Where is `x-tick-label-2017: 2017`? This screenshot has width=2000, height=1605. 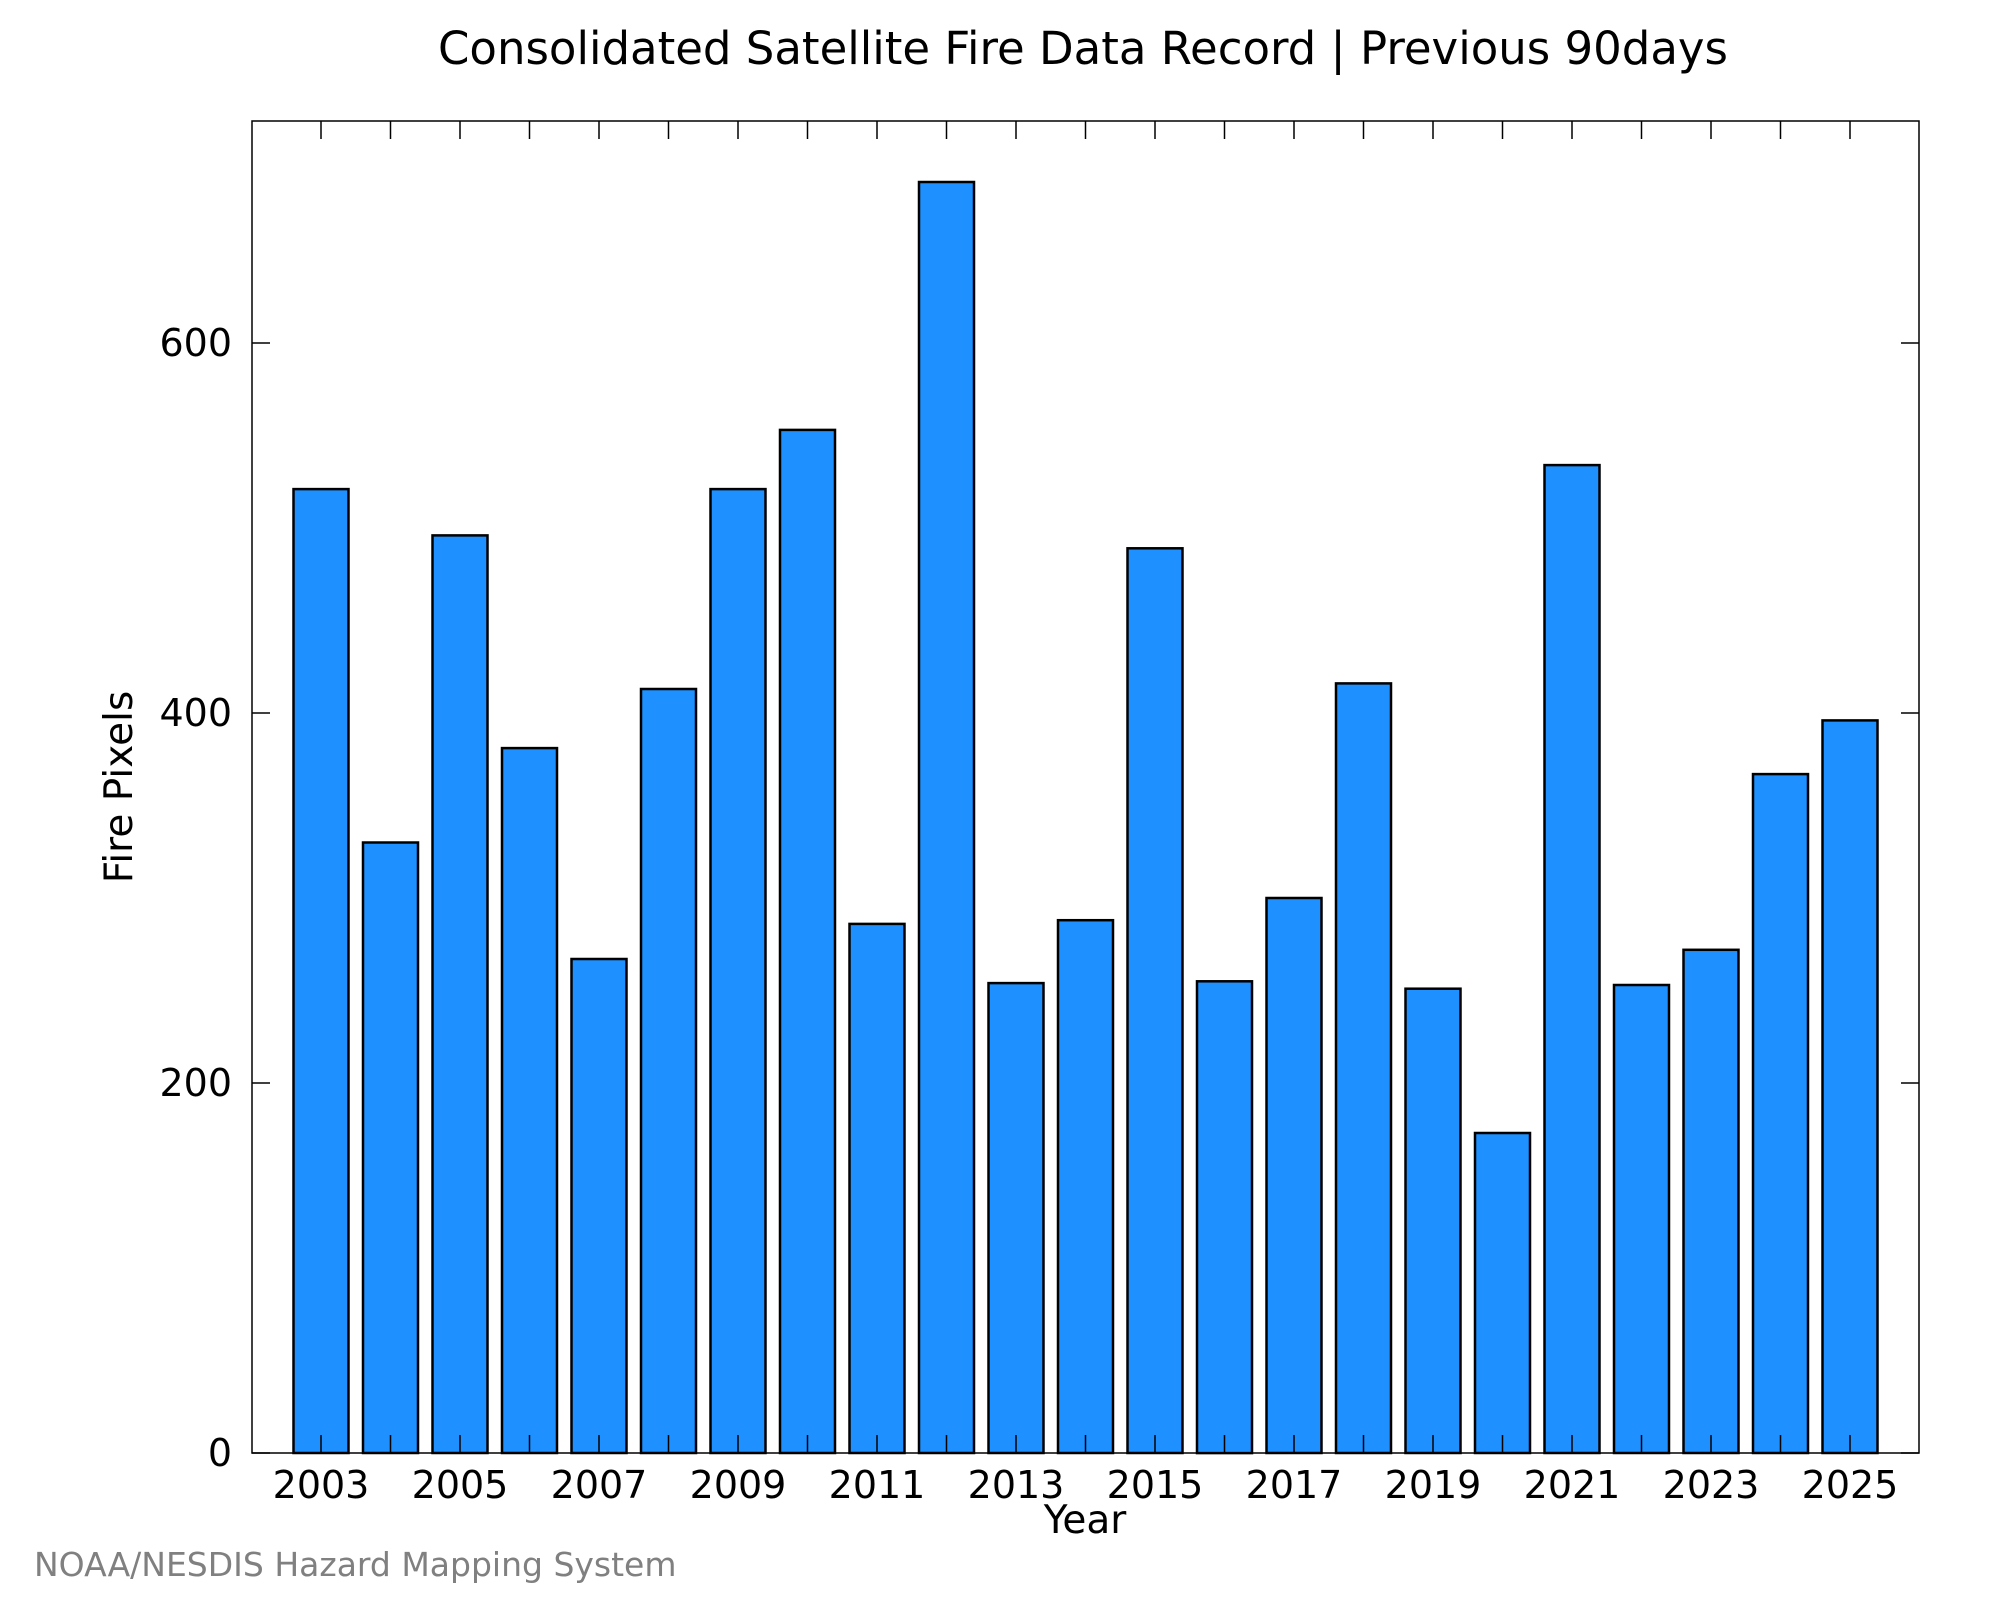
x-tick-label-2017: 2017 is located at coordinates (1294, 1485).